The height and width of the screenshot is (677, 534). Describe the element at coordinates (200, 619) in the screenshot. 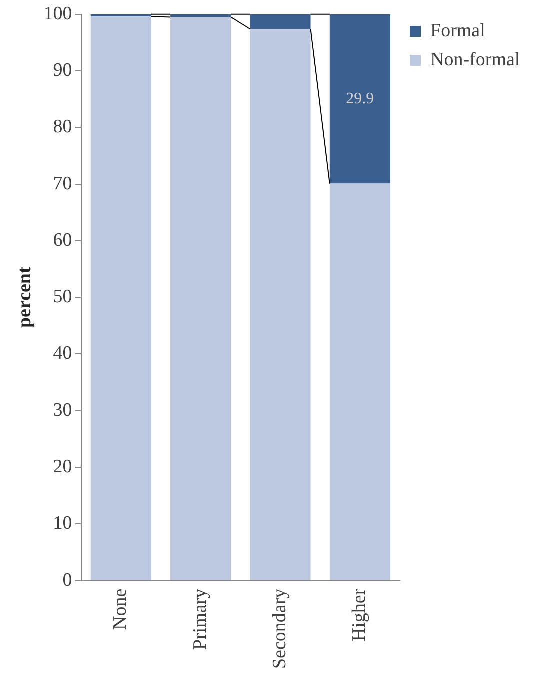

I see `x-tick-label: Primary` at that location.